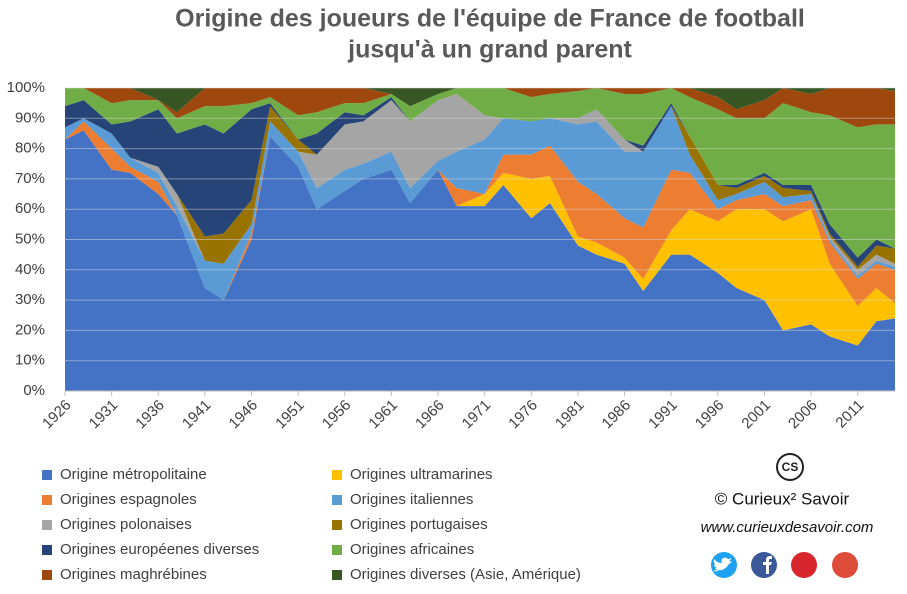 This screenshot has width=907, height=594. Describe the element at coordinates (30, 299) in the screenshot. I see `y-tick-label: 30%` at that location.